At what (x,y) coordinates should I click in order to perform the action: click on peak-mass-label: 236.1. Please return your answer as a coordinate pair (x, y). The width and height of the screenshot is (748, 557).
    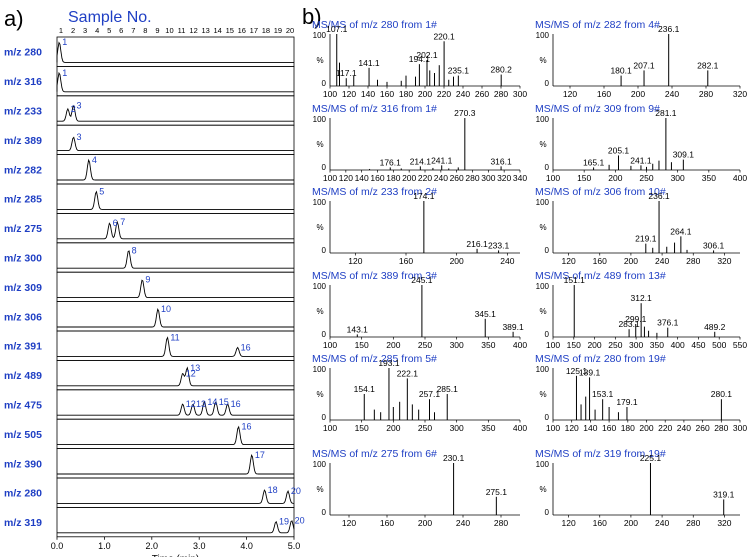
    Looking at the image, I should click on (669, 29).